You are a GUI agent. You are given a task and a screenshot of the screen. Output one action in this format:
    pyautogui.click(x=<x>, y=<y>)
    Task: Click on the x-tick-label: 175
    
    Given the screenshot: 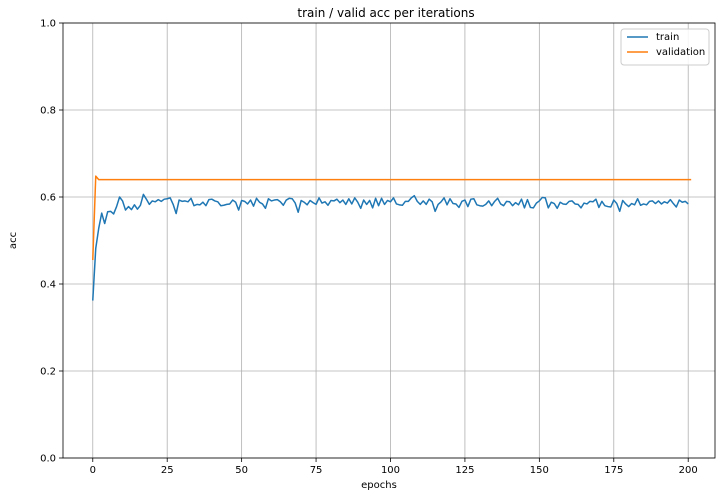 What is the action you would take?
    pyautogui.click(x=613, y=470)
    